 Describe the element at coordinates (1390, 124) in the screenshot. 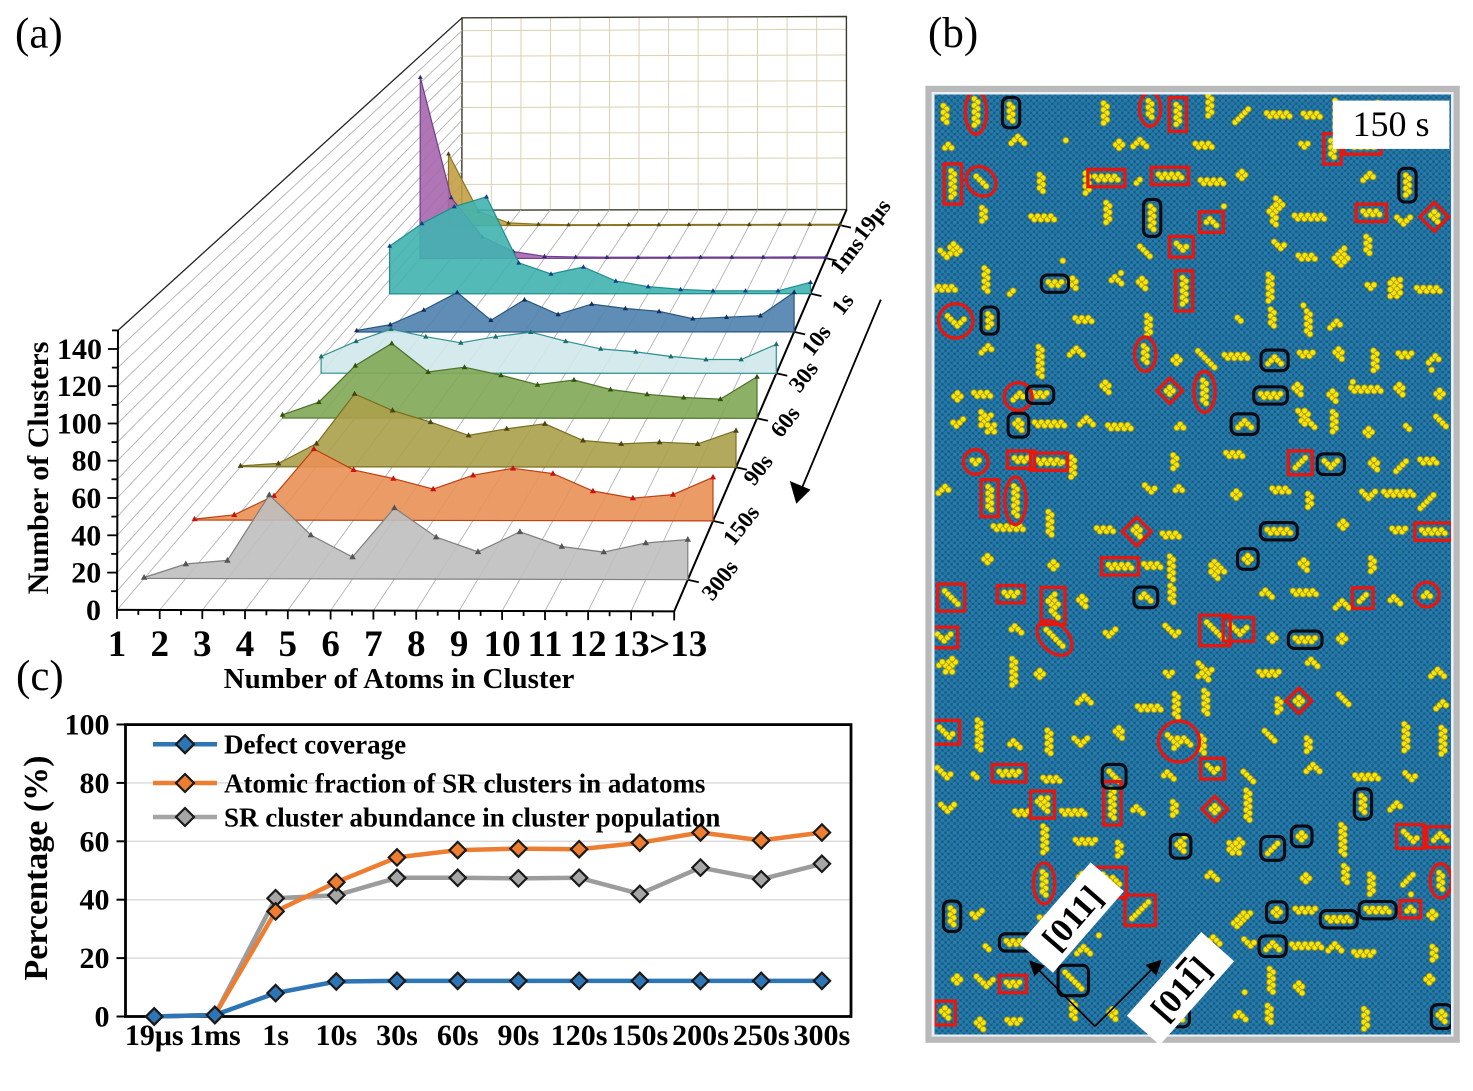

I see `svg-text: 150 s` at that location.